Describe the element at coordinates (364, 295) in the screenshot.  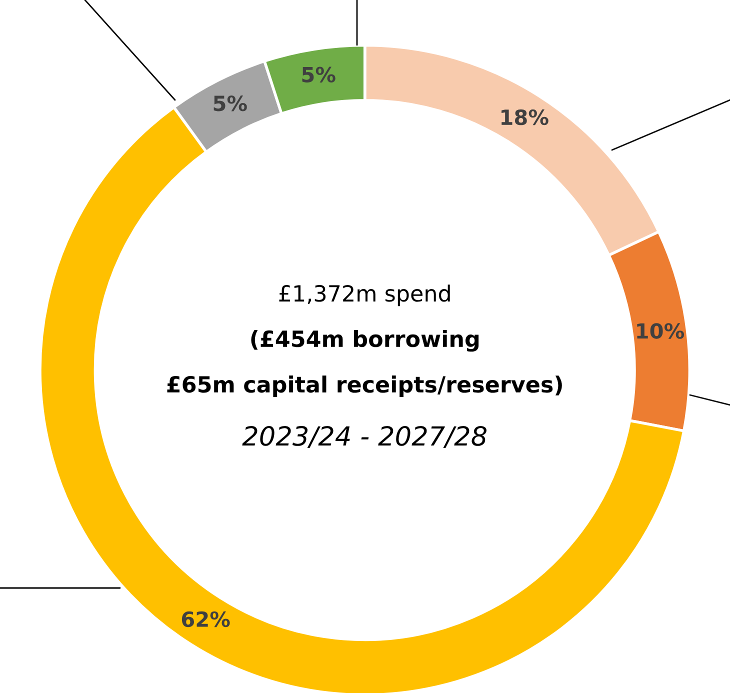
I see `text: £1,372m spend` at that location.